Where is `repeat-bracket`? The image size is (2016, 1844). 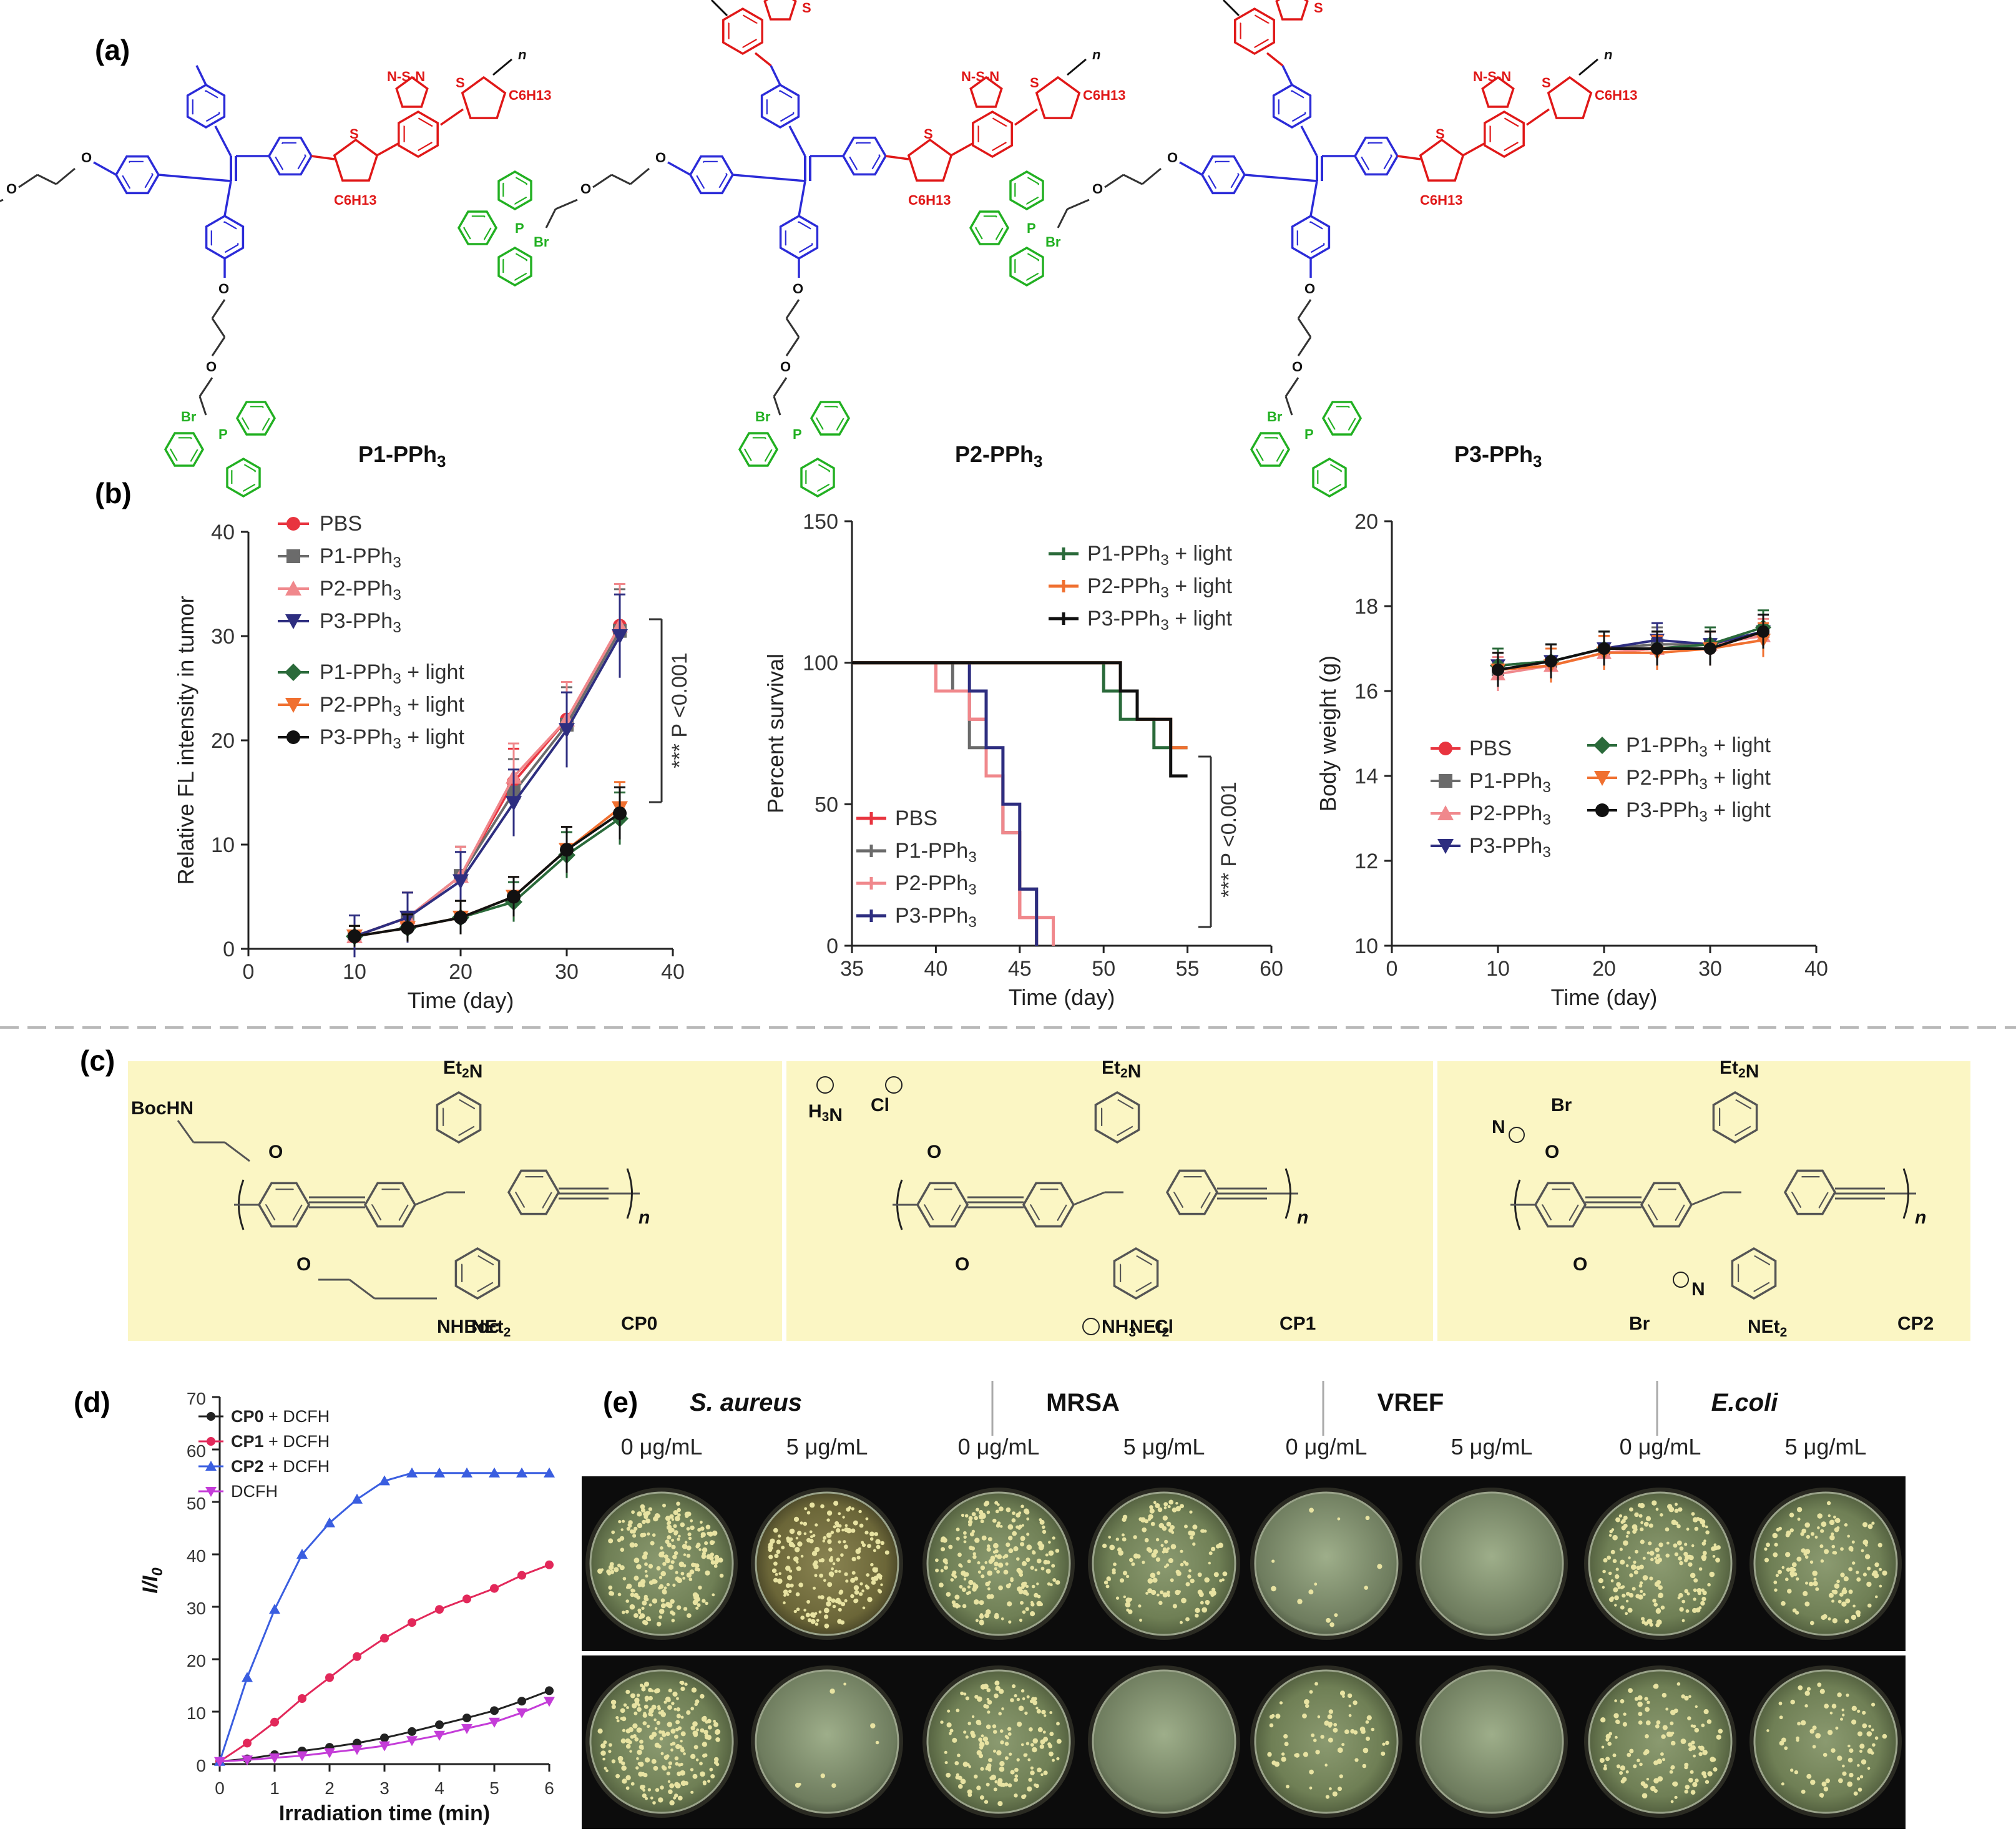
repeat-bracket is located at coordinates (719, 8).